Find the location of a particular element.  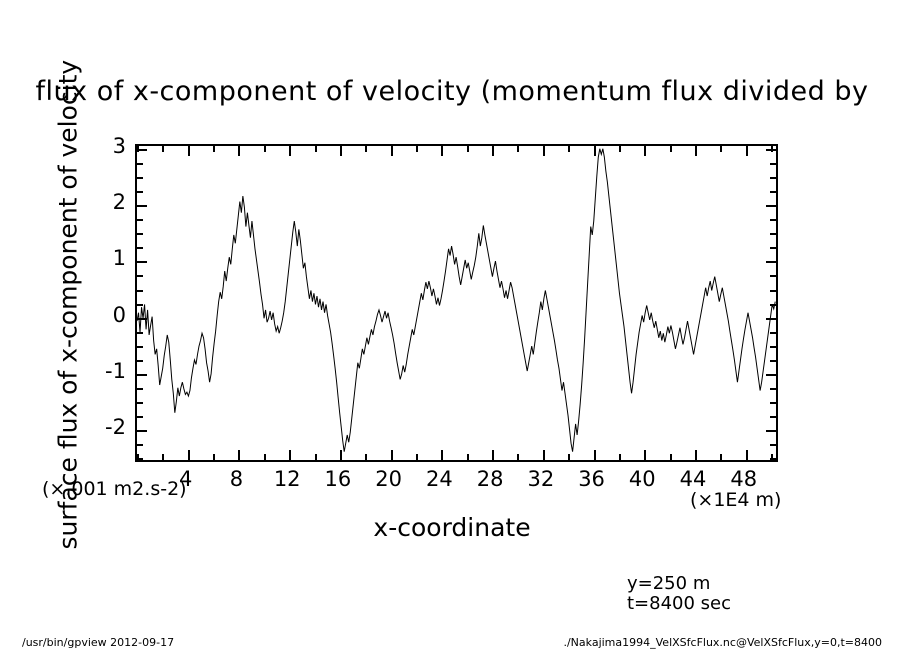

y-tick-label: 3 is located at coordinates (119, 145).